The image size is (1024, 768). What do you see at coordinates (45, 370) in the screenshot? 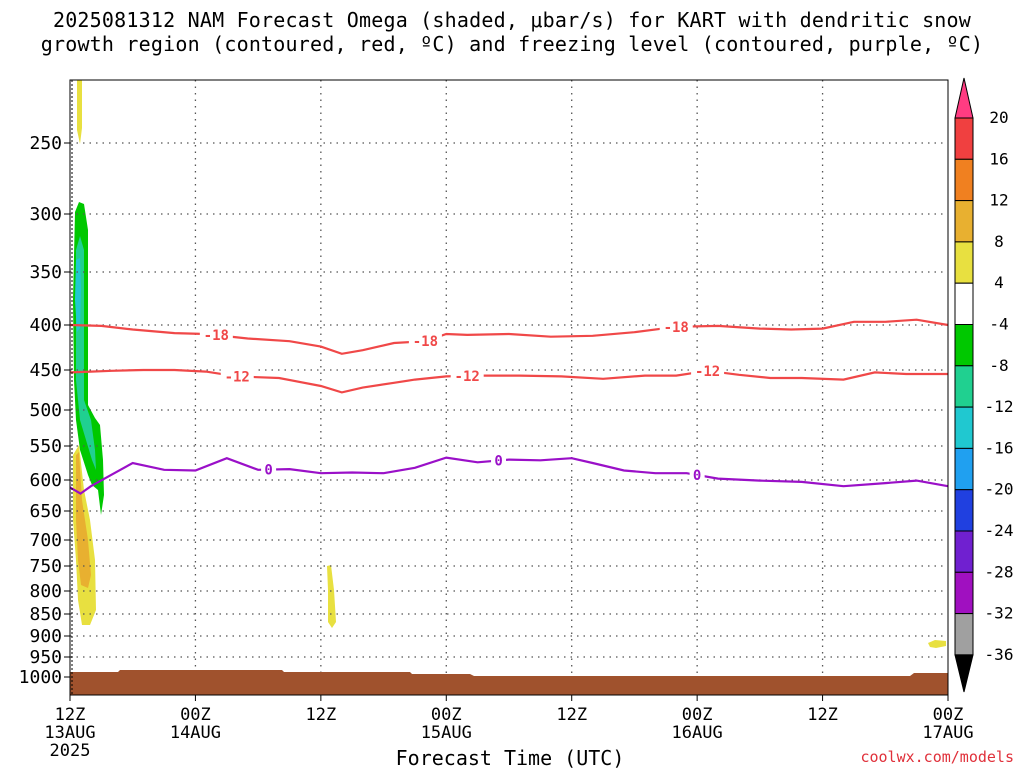
I see `y-tick-label: 450` at bounding box center [45, 370].